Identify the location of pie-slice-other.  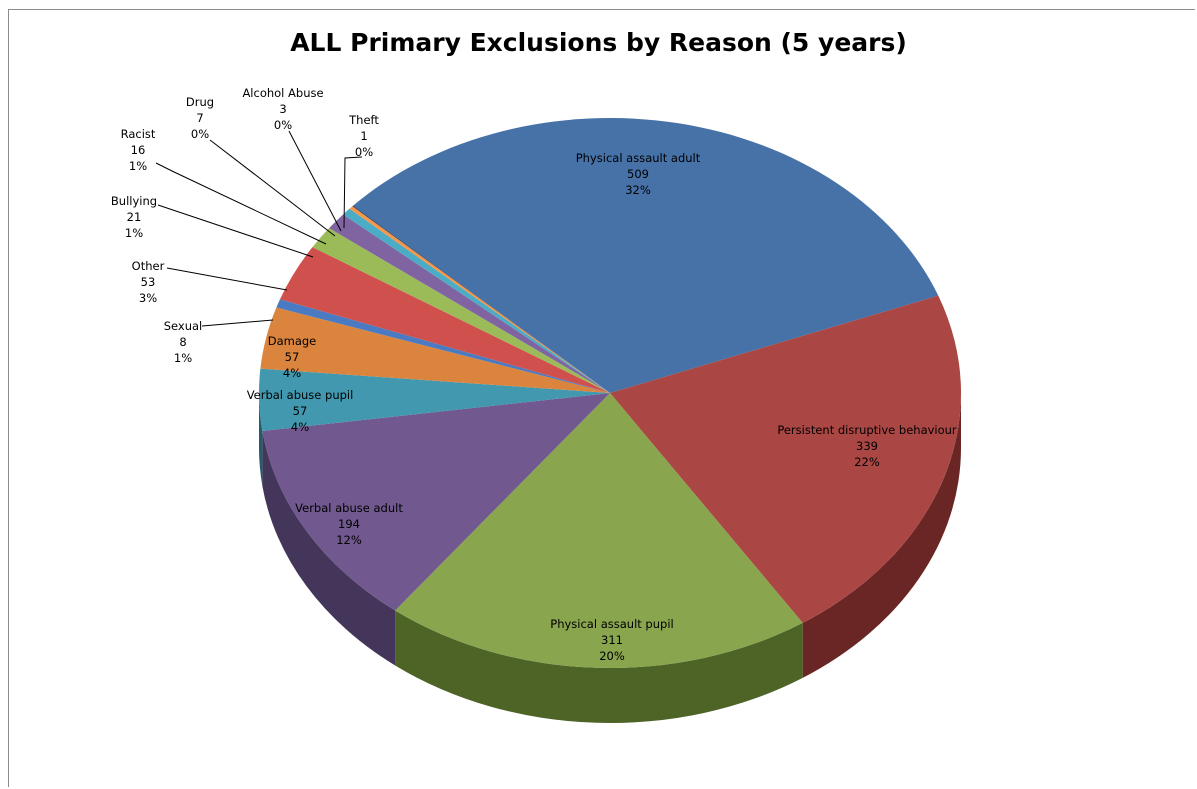
(445, 320).